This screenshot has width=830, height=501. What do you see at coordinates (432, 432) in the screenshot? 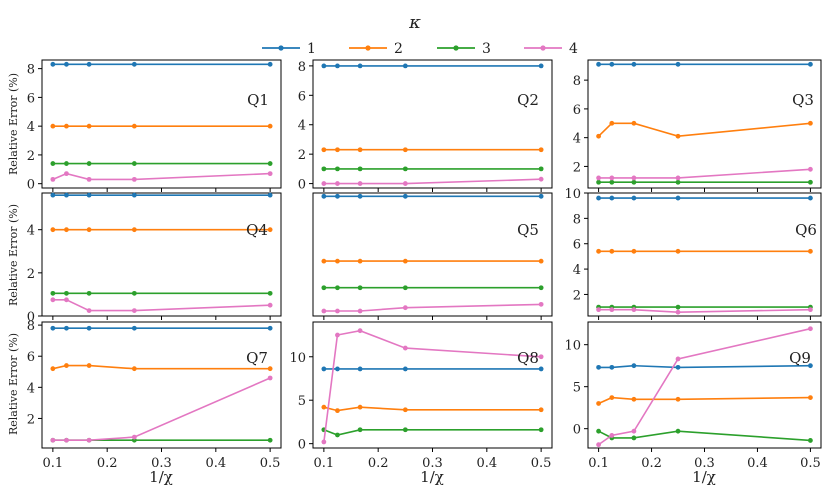
I see `series-3-line` at bounding box center [432, 432].